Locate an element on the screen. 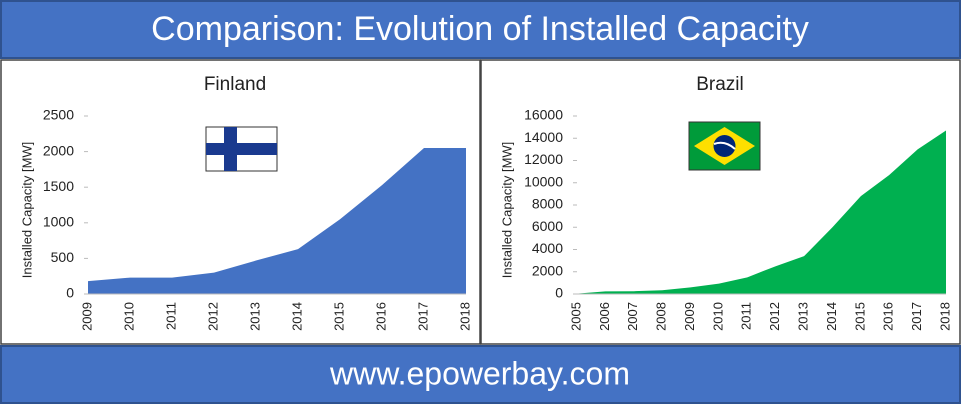  brazil-flag is located at coordinates (724, 146).